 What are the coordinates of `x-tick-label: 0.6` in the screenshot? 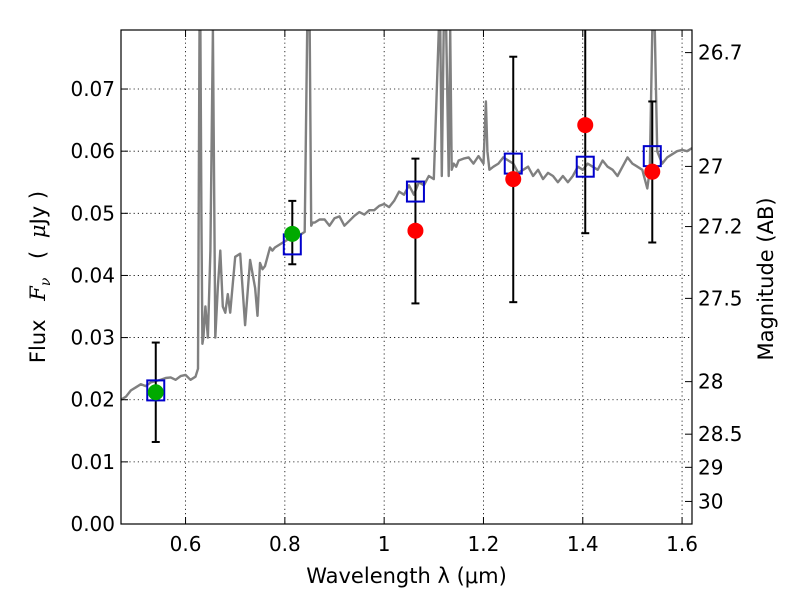 It's located at (186, 544).